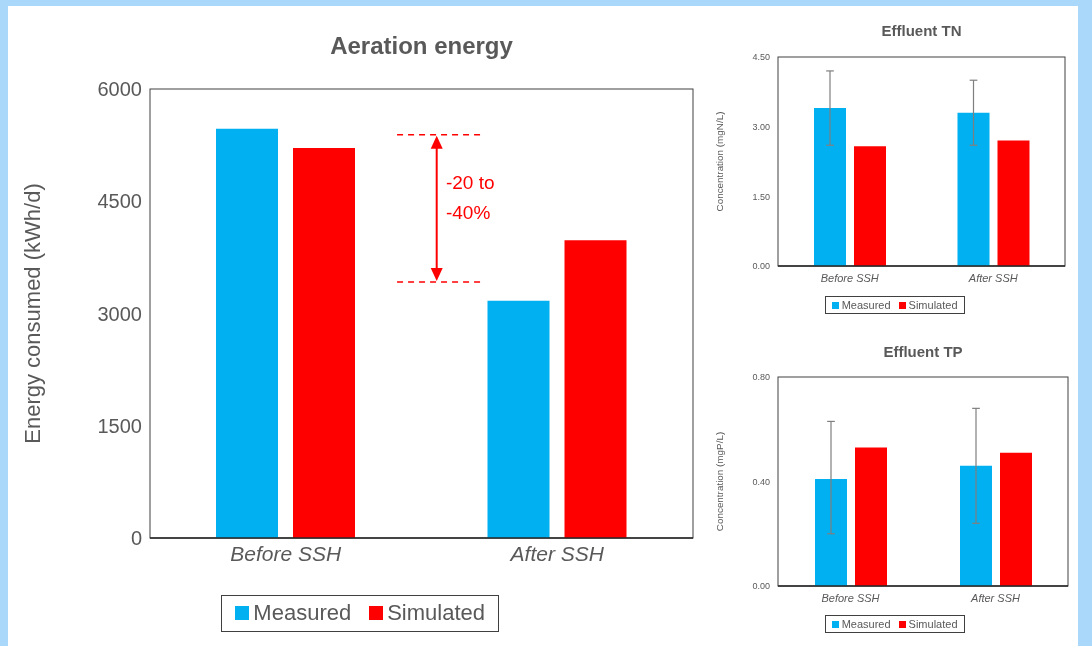 The image size is (1092, 646). Describe the element at coordinates (470, 198) in the screenshot. I see `annotation: -20 to -40%` at that location.